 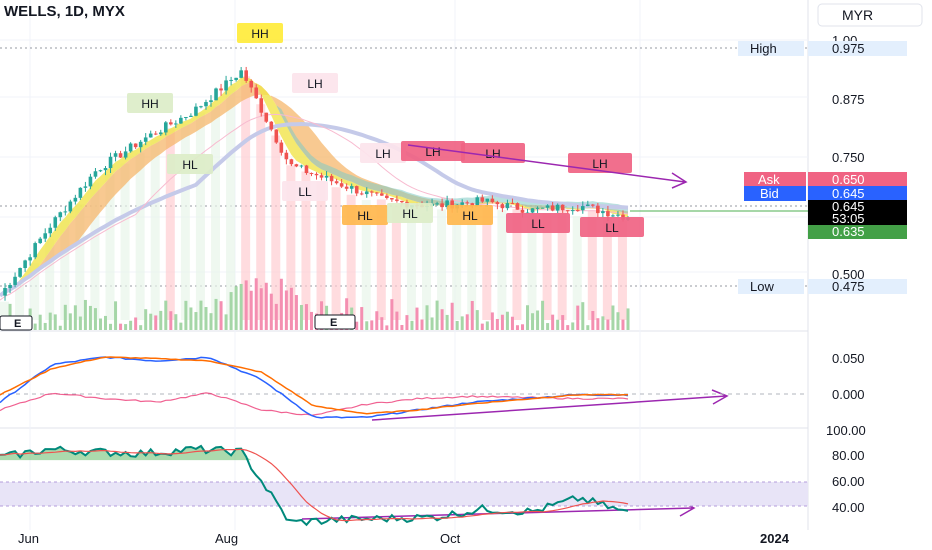 What do you see at coordinates (848, 455) in the screenshot?
I see `rsi-tick: 80.00` at bounding box center [848, 455].